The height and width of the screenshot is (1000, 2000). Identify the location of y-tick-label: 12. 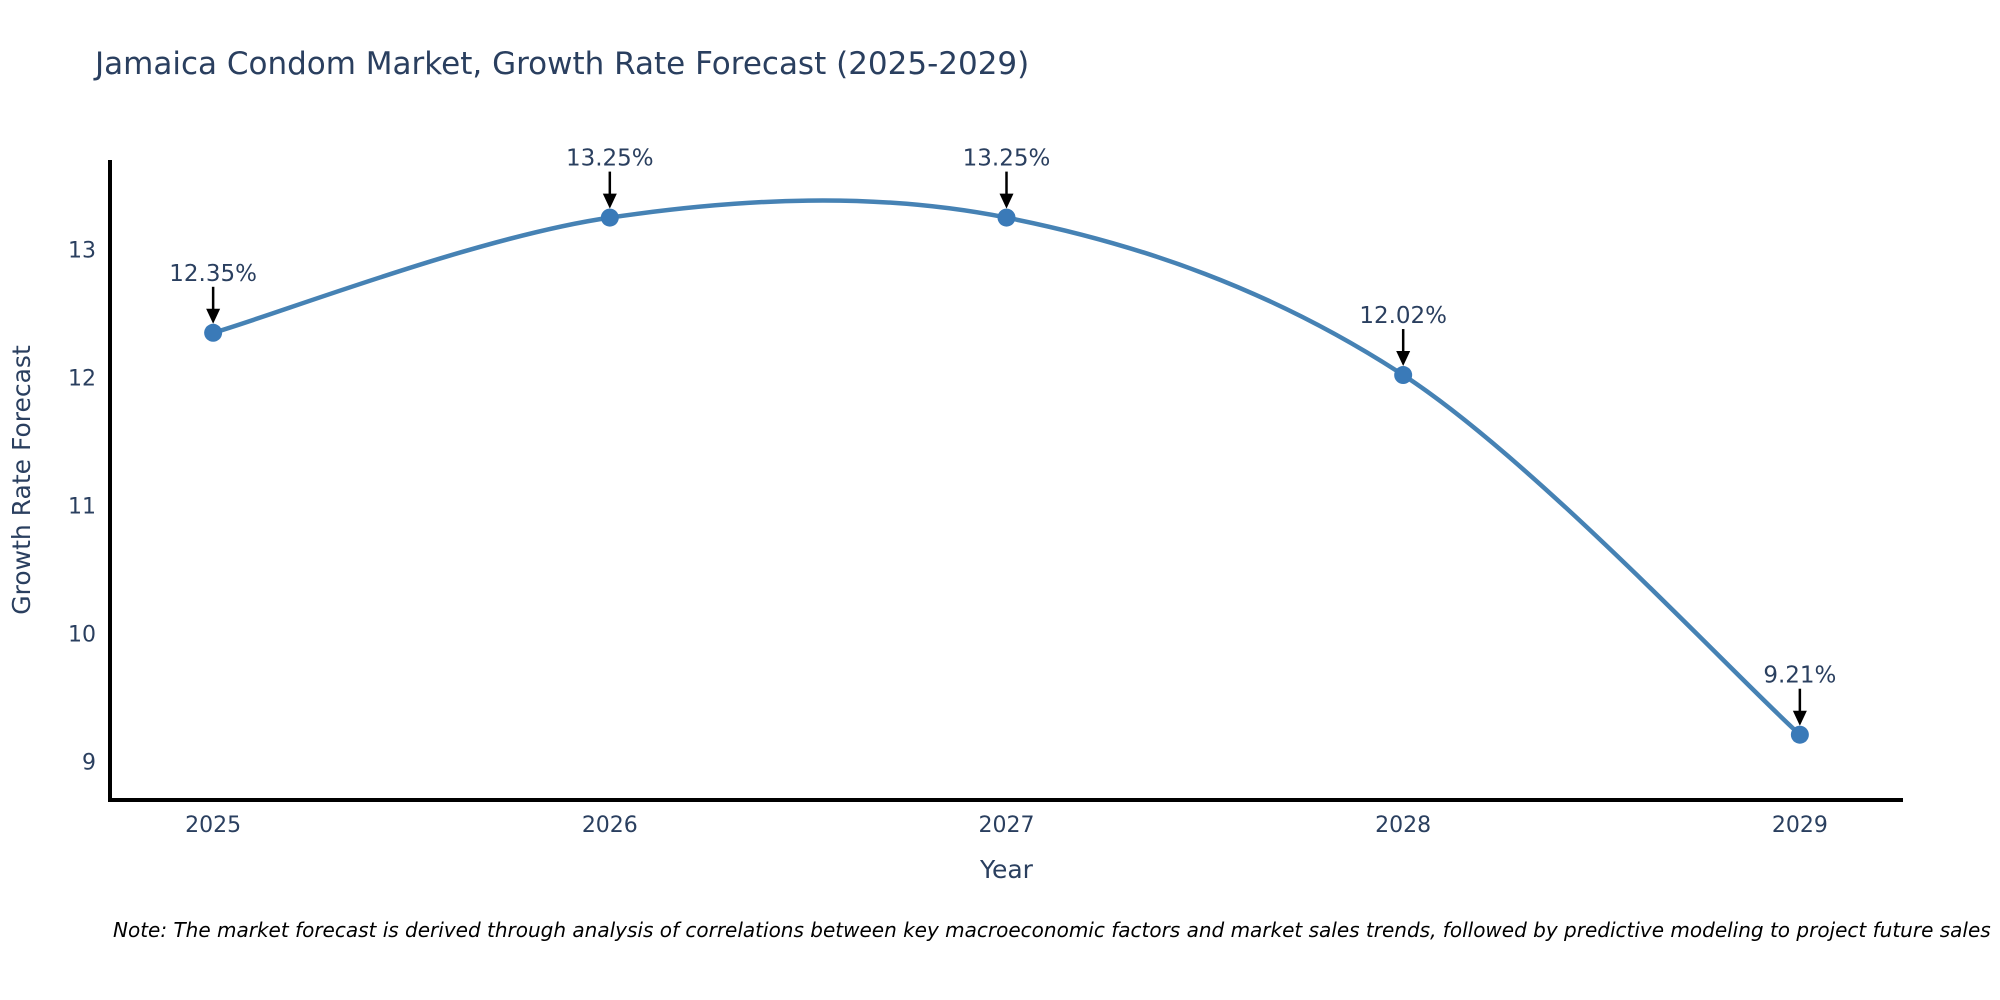
(82, 379).